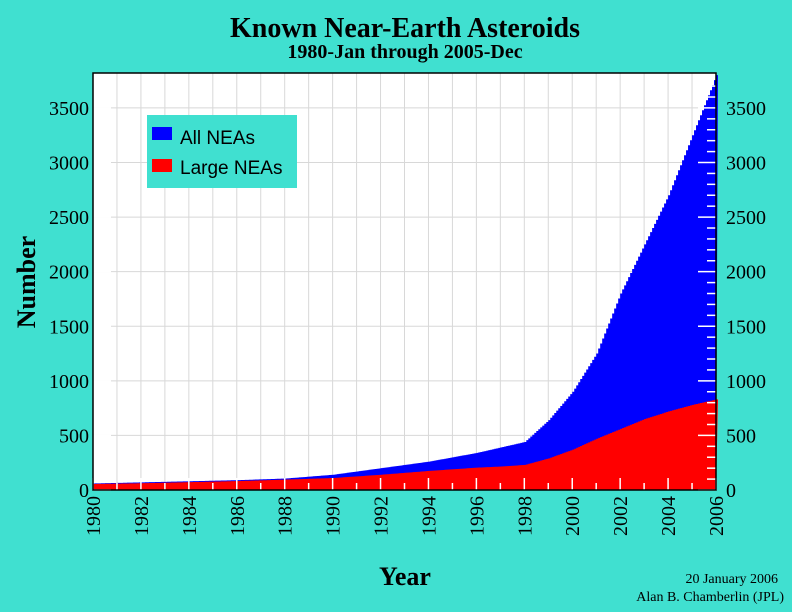 The image size is (792, 612). I want to click on x-tick-label: 1982, so click(142, 516).